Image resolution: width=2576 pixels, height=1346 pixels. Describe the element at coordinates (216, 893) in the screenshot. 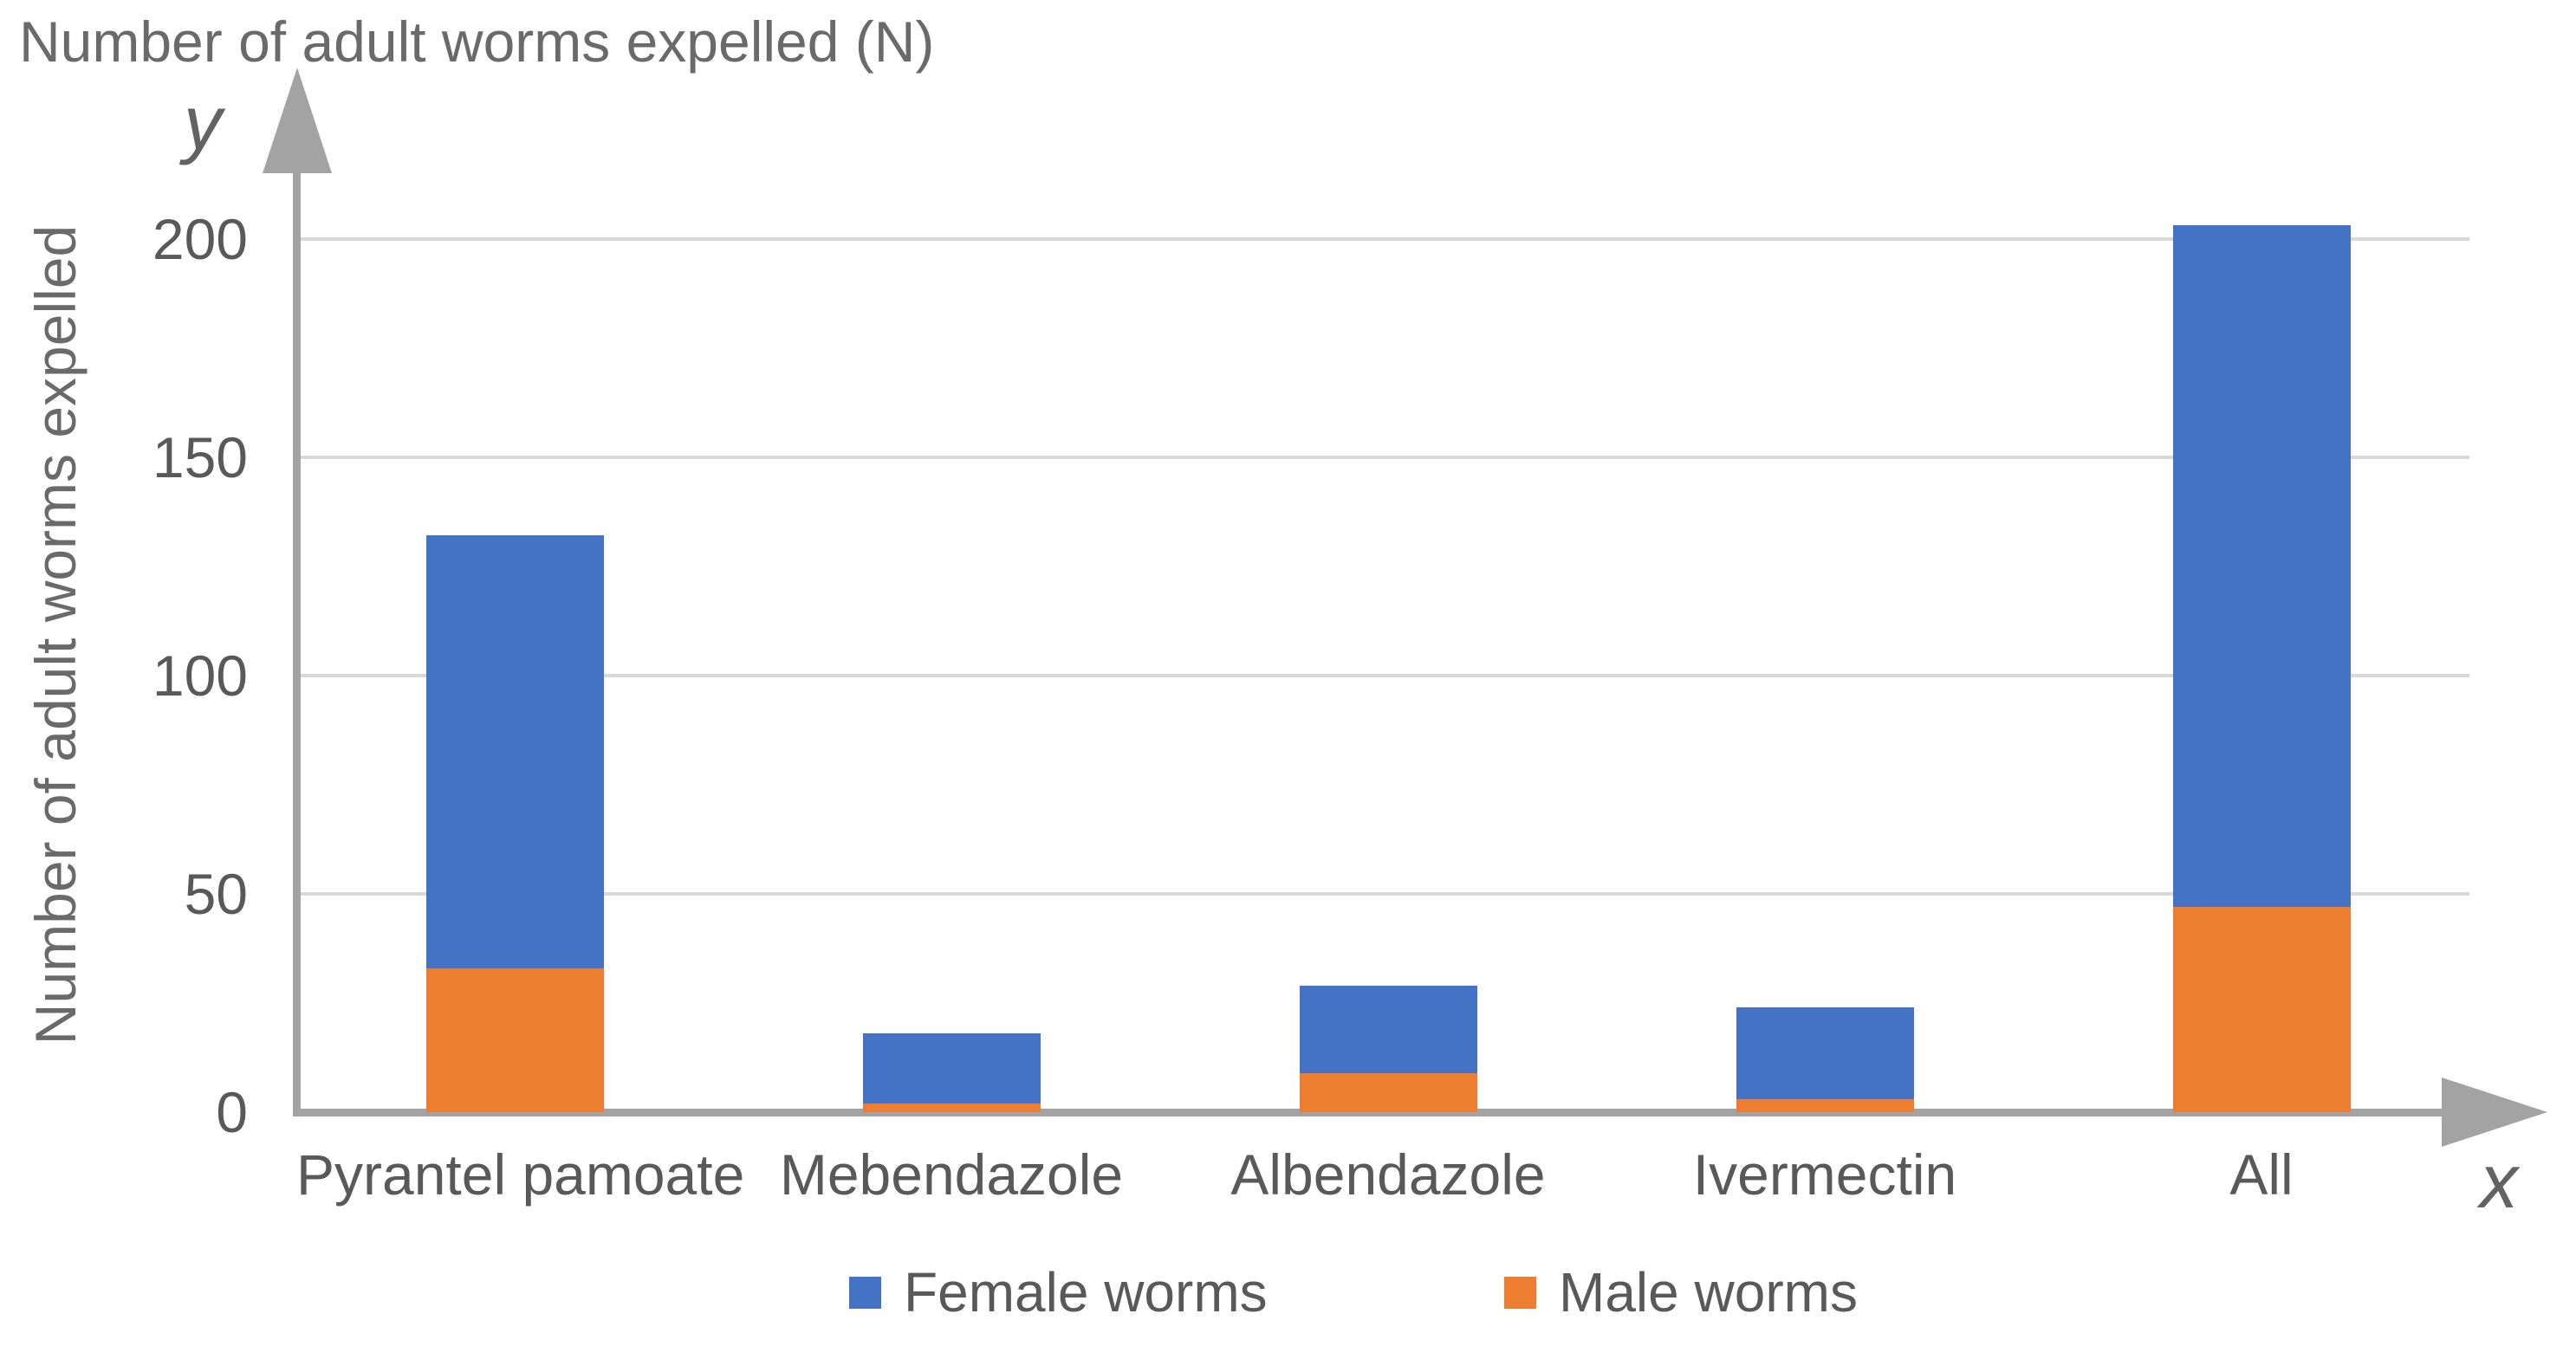

I see `y-tick-label-50: 50` at that location.